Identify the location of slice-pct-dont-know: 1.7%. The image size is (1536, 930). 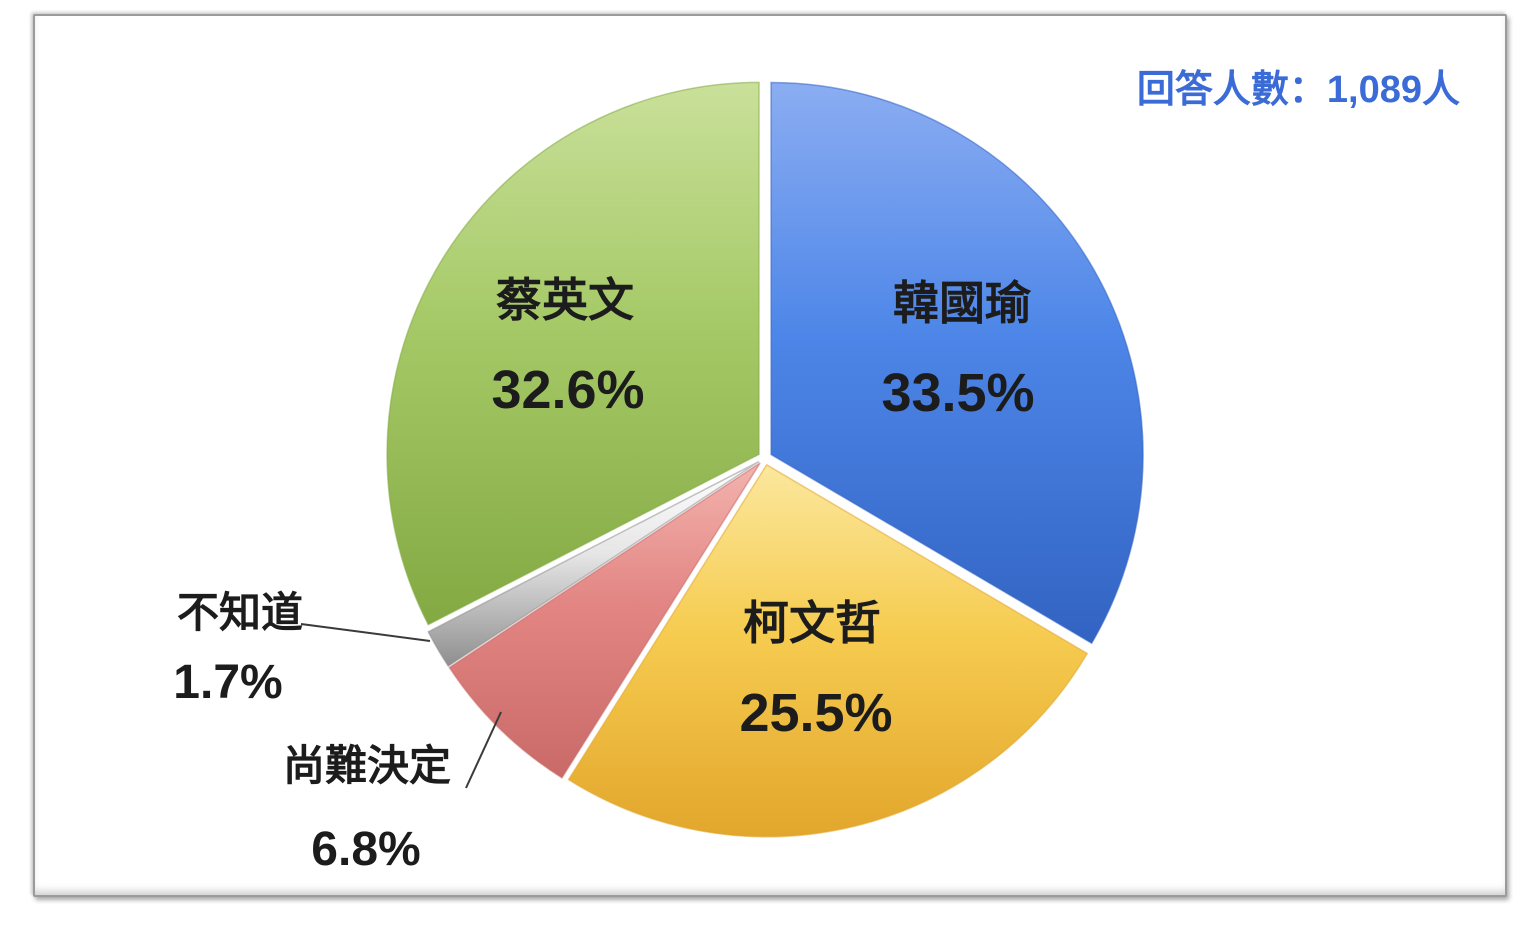
(228, 682).